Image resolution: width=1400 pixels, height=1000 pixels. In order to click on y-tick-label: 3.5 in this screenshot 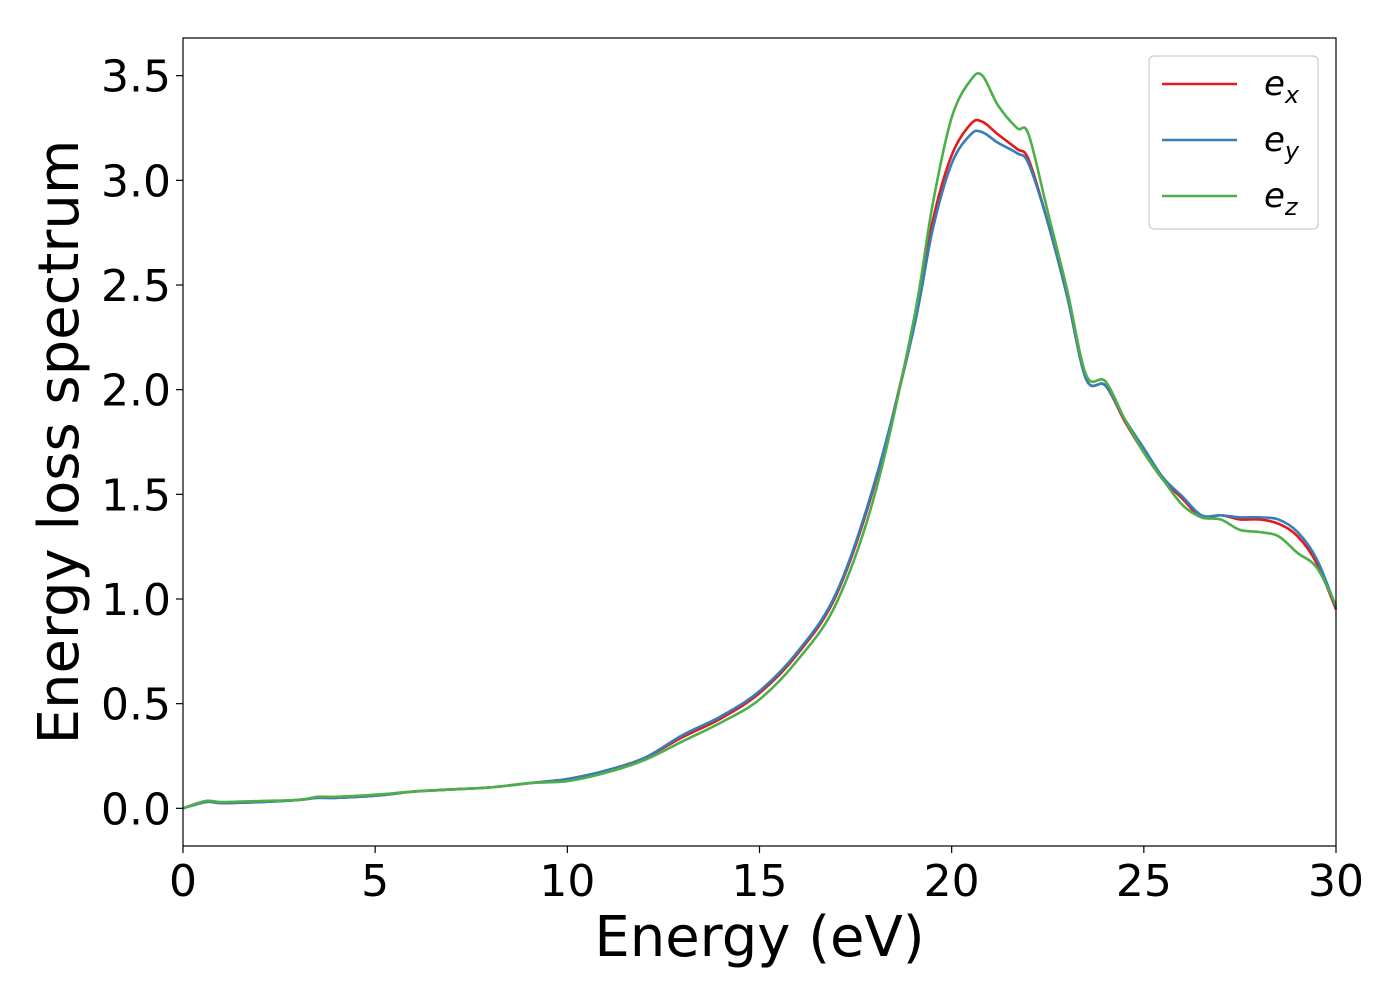, I will do `click(136, 77)`.